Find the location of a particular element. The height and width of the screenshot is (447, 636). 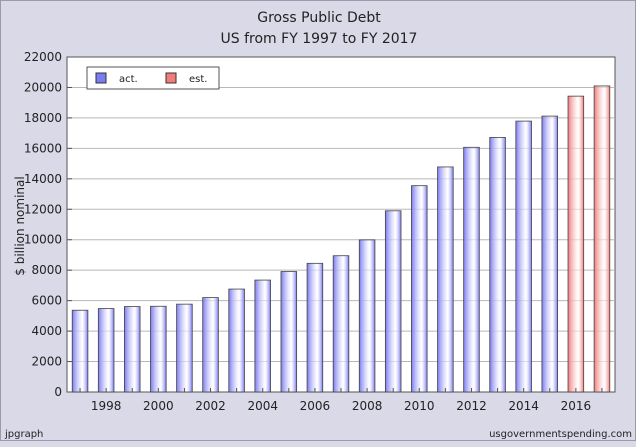

bar-act-2013 is located at coordinates (497, 264).